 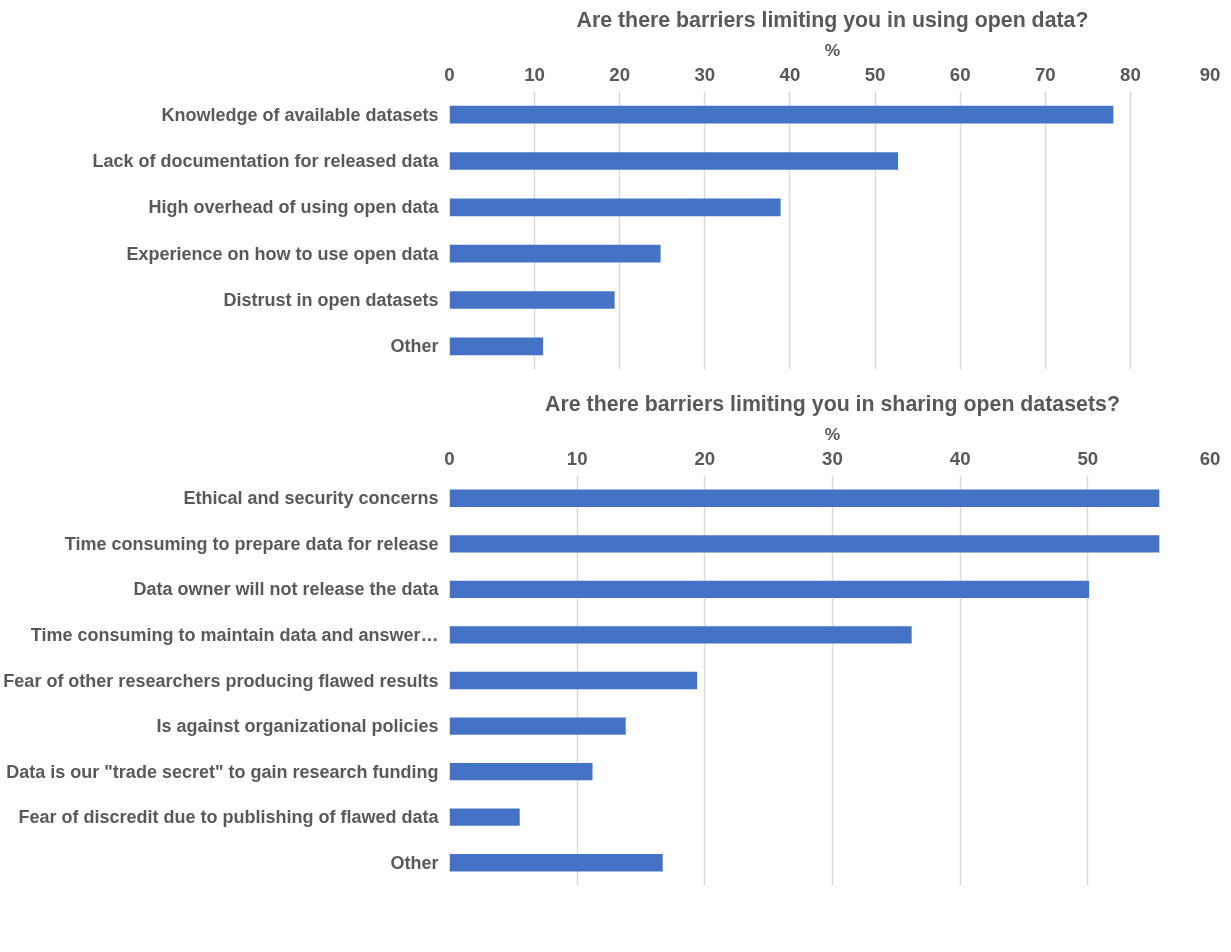 What do you see at coordinates (311, 498) in the screenshot?
I see `y-tick-label: Ethical and security concerns` at bounding box center [311, 498].